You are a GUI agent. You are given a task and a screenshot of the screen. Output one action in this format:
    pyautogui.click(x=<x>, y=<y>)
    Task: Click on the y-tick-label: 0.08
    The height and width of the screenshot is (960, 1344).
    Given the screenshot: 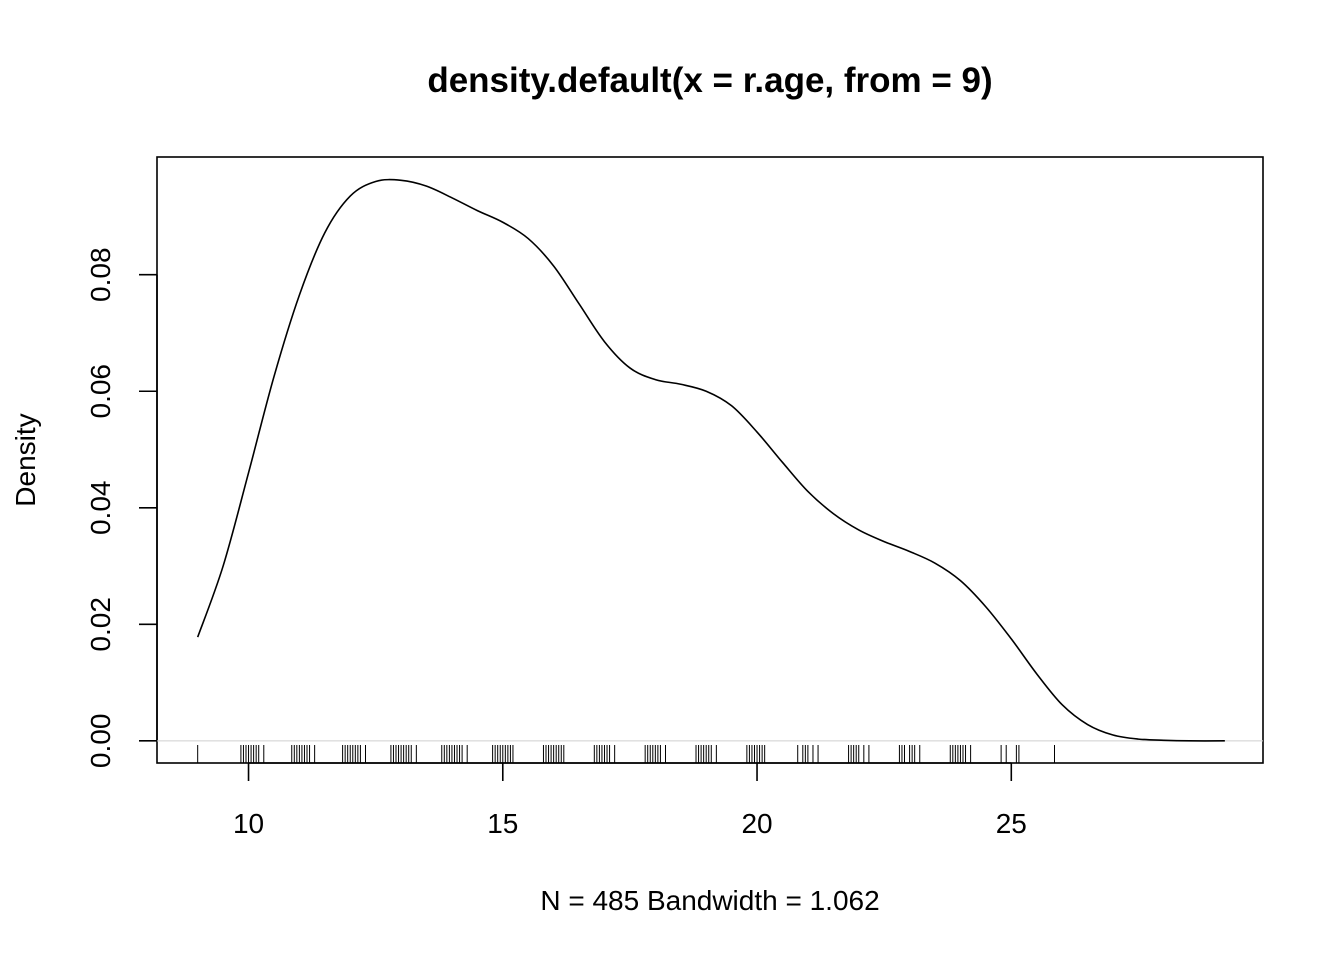 What is the action you would take?
    pyautogui.click(x=100, y=274)
    